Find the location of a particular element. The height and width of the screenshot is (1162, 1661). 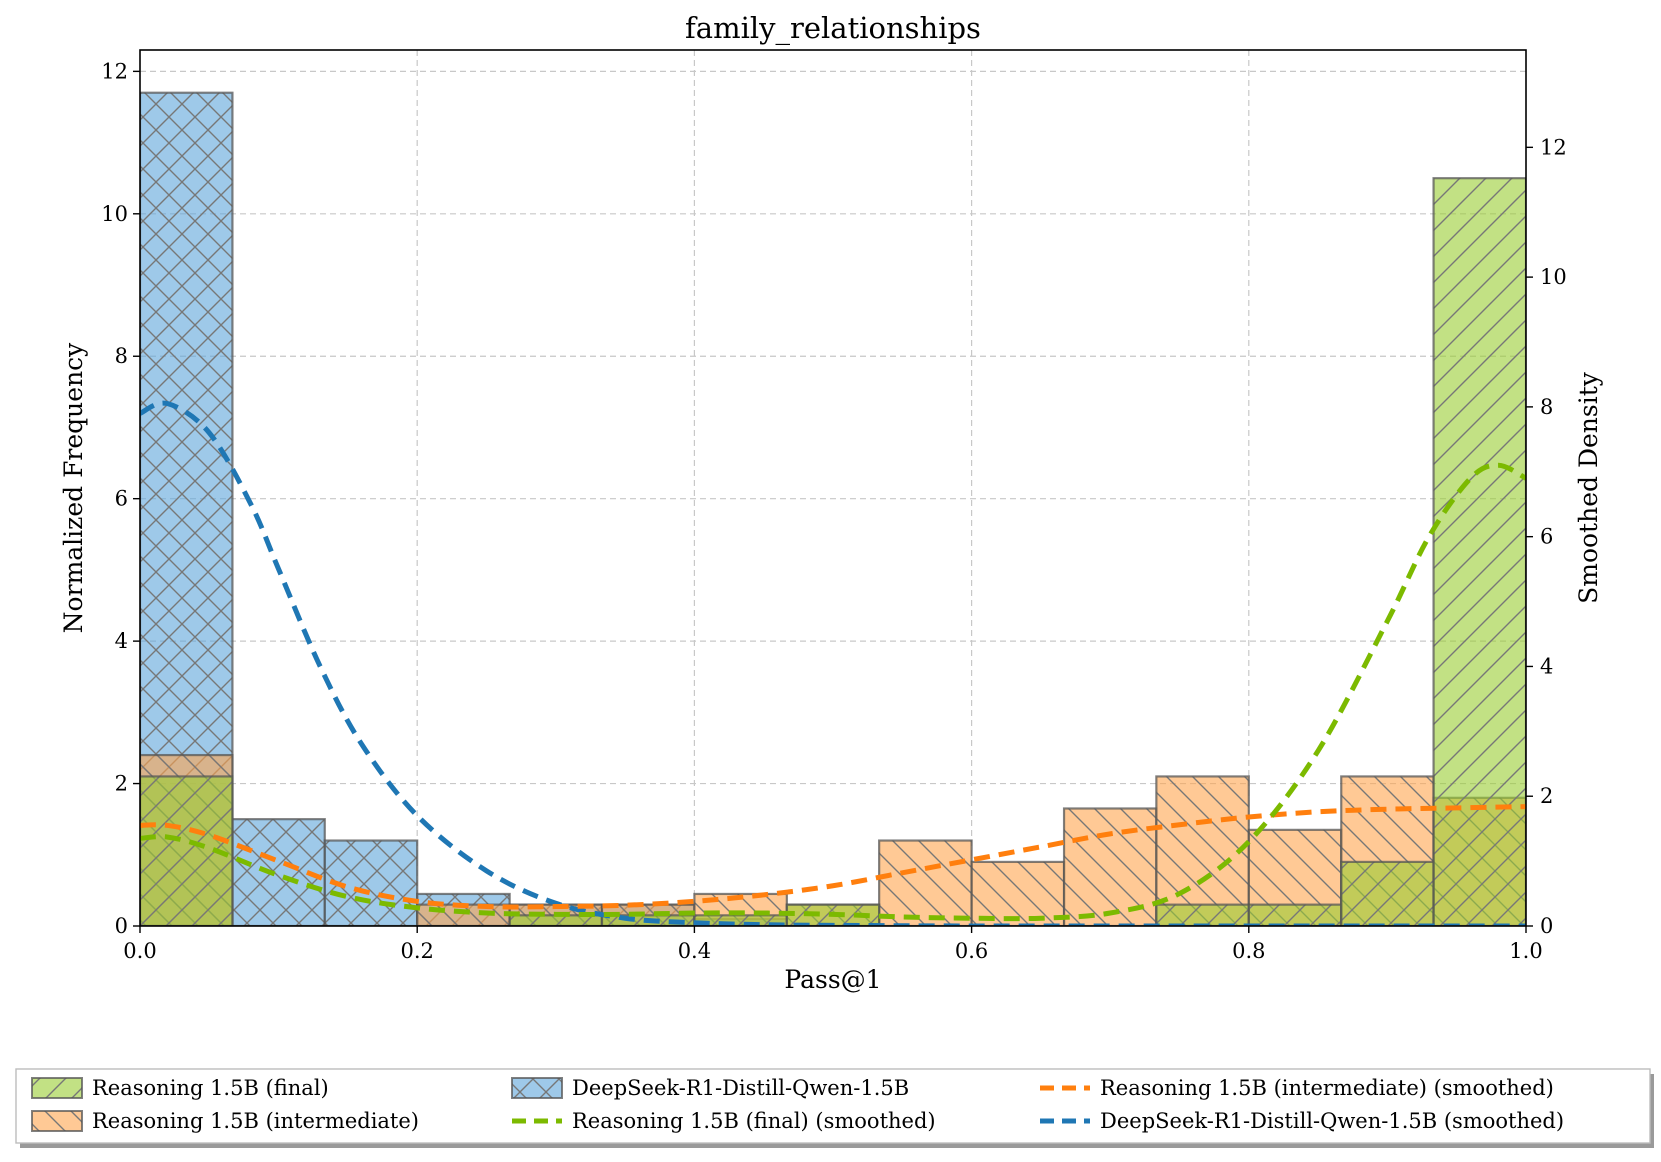

y2-tick-label: 2 is located at coordinates (1546, 796).